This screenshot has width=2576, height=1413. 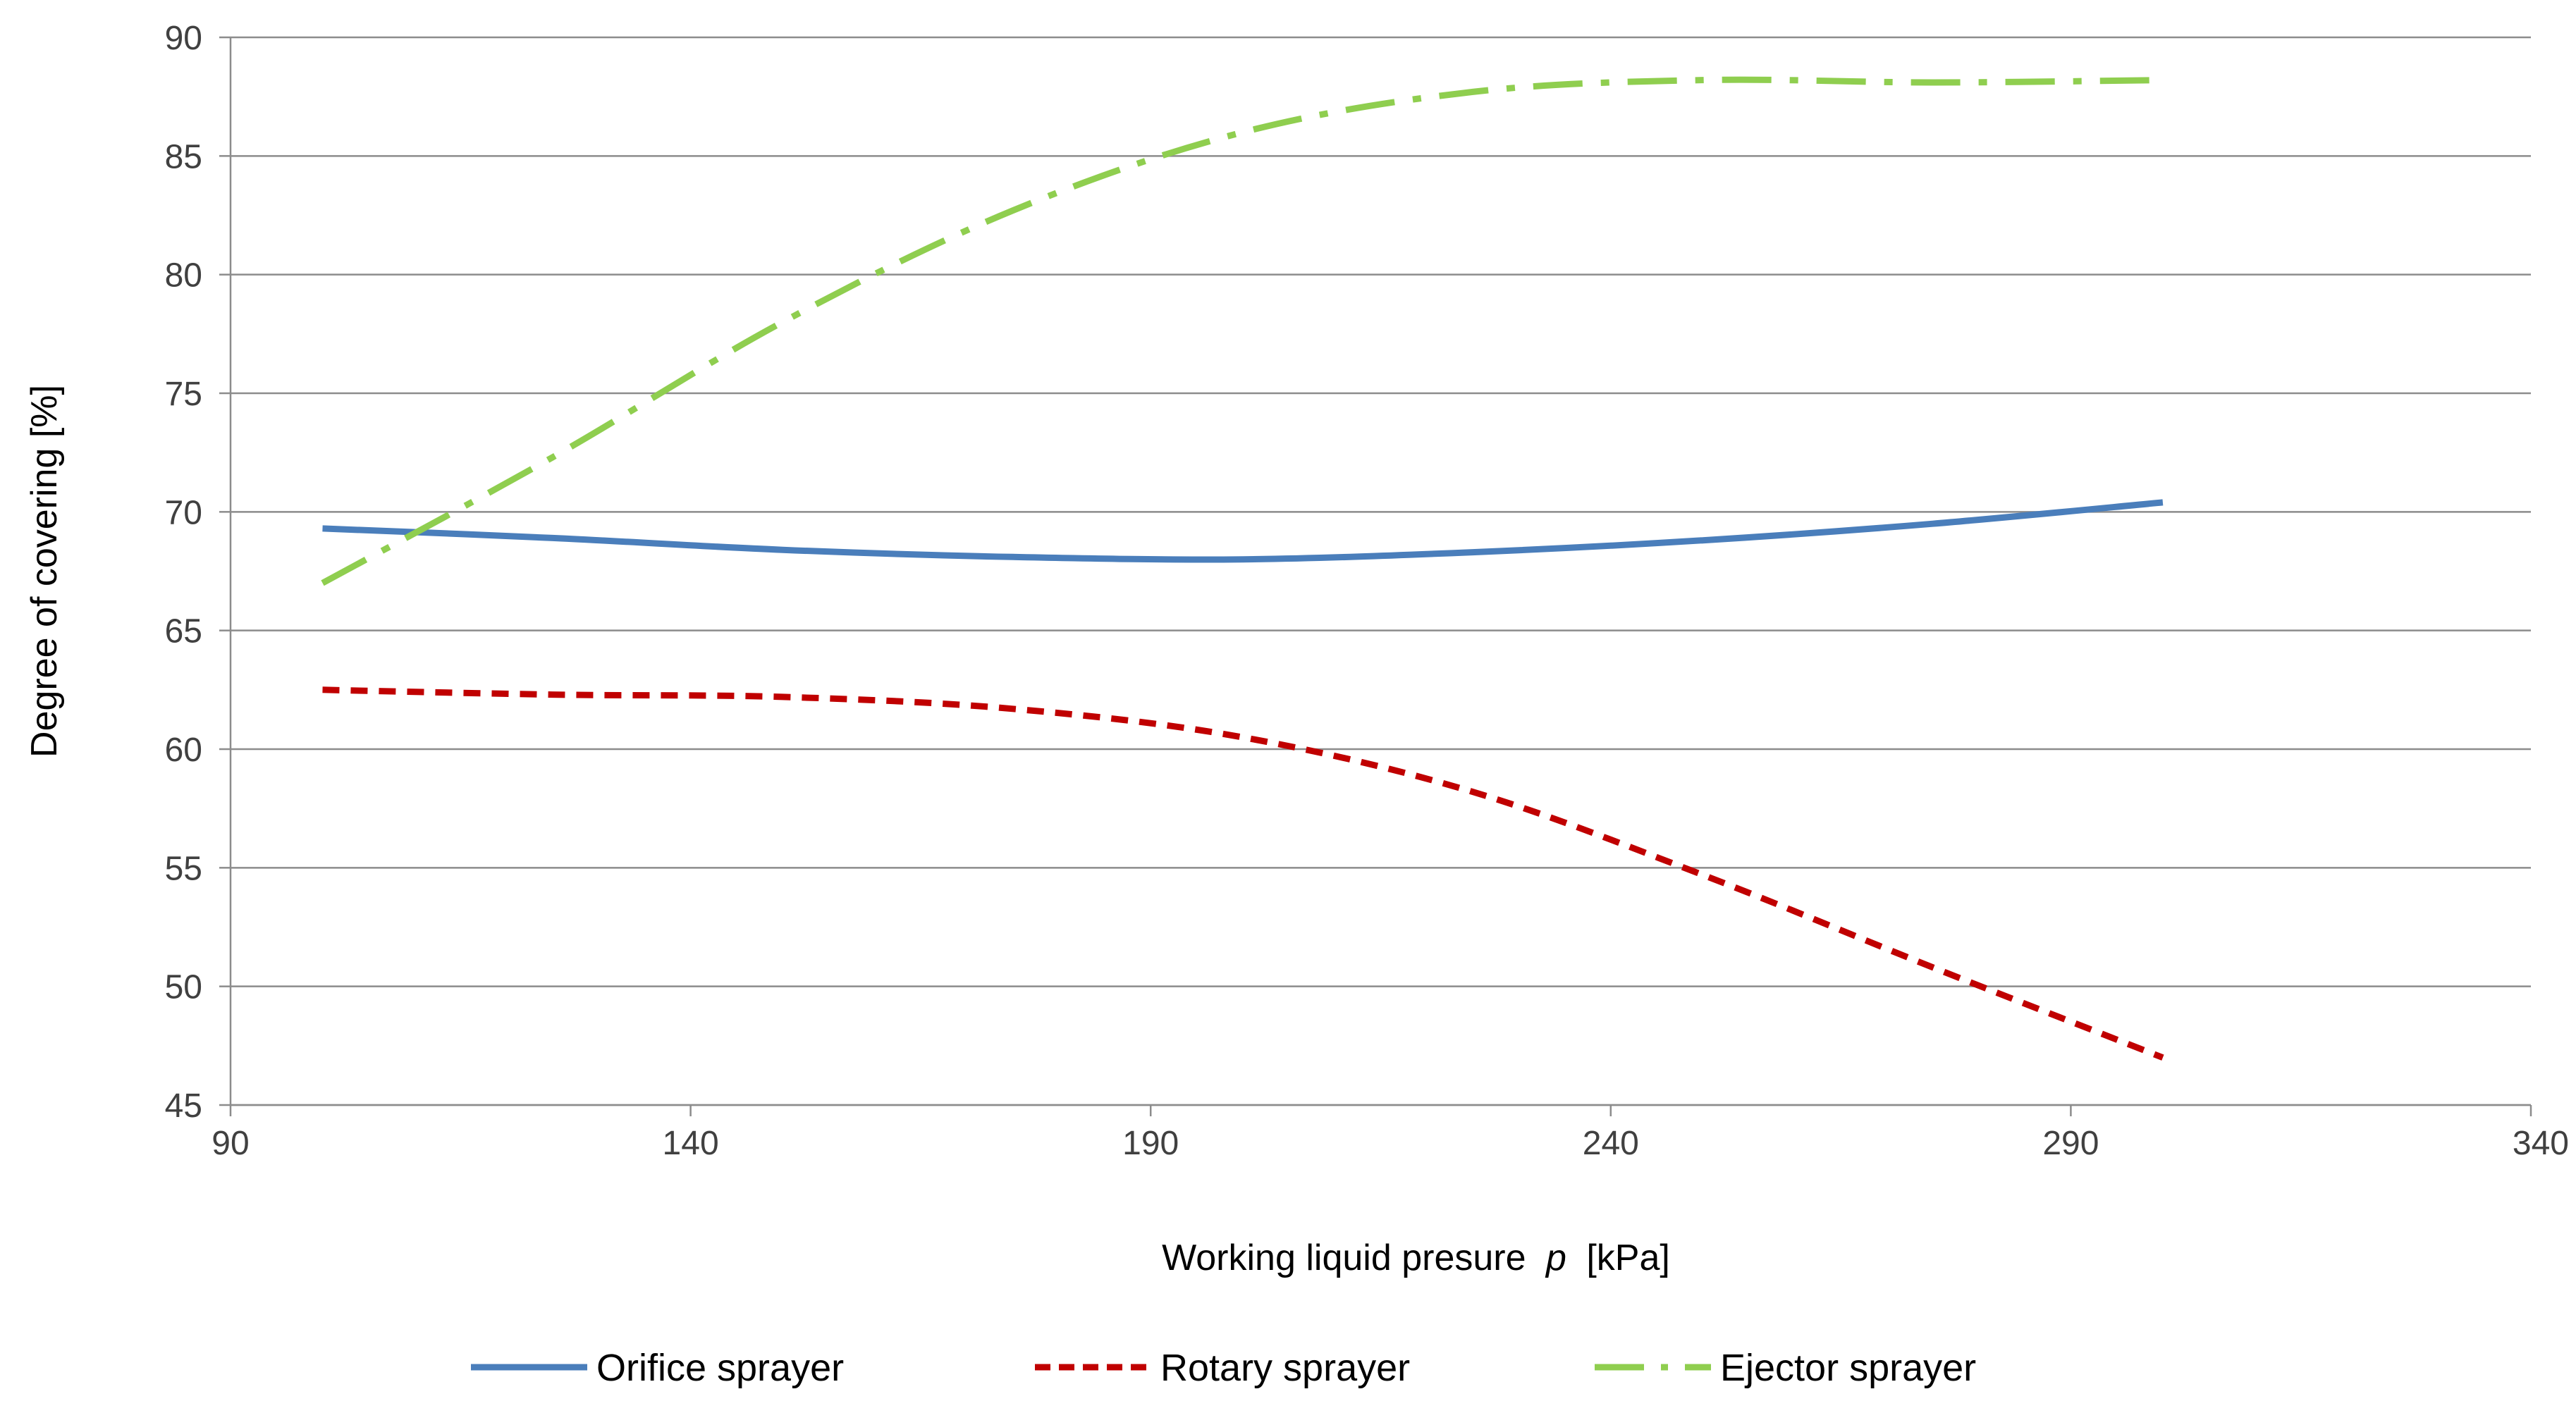 I want to click on x-axis-title: Working liquid presure p [kPa], so click(x=1416, y=1258).